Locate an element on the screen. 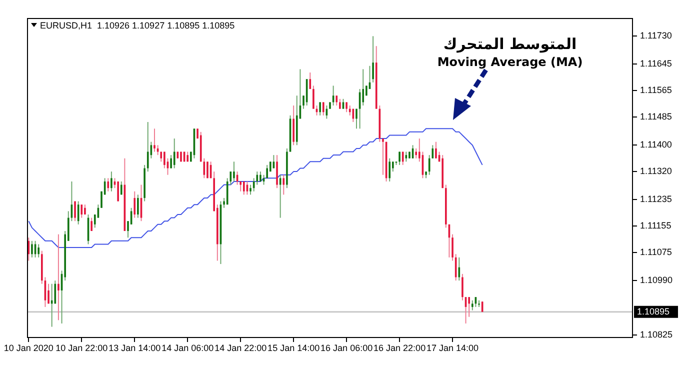  x-tick-label: 14 Jan 22:00 is located at coordinates (240, 347).